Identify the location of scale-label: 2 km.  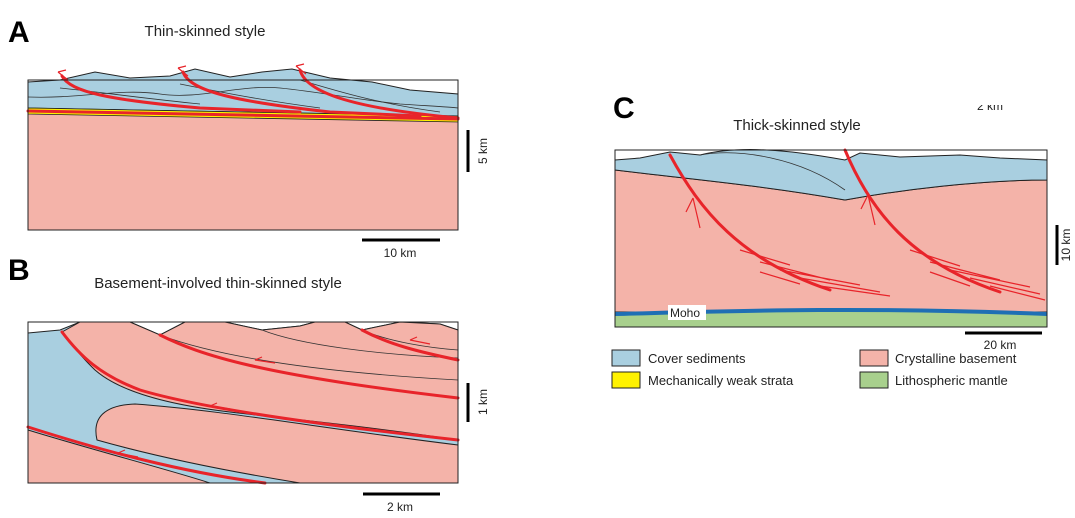
(400, 507).